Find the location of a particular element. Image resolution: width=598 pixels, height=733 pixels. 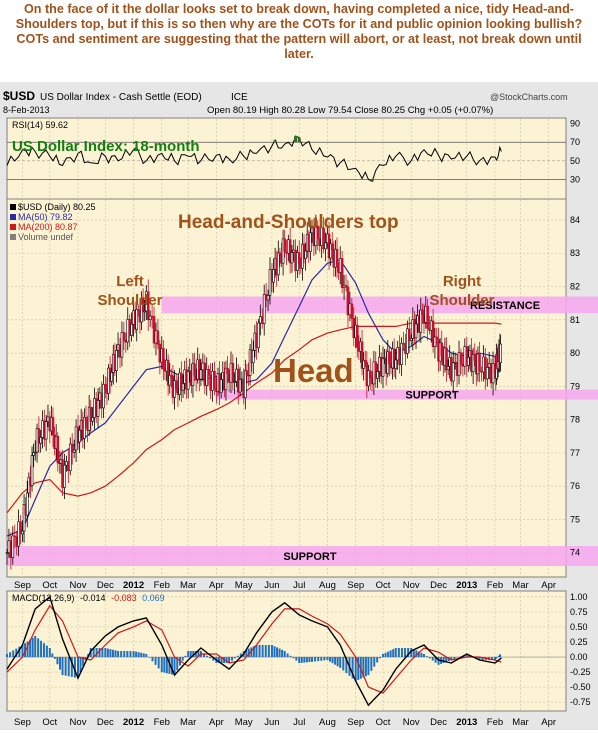

price-tick-label: 83 is located at coordinates (575, 253).